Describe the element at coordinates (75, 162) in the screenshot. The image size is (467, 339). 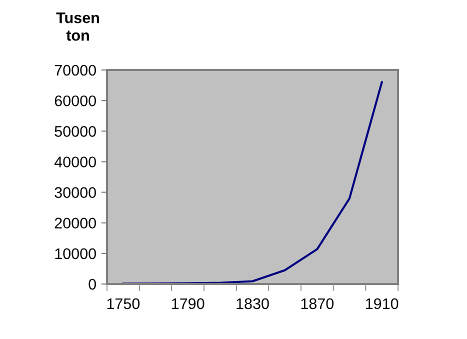
I see `y-tick-label: 40000` at that location.